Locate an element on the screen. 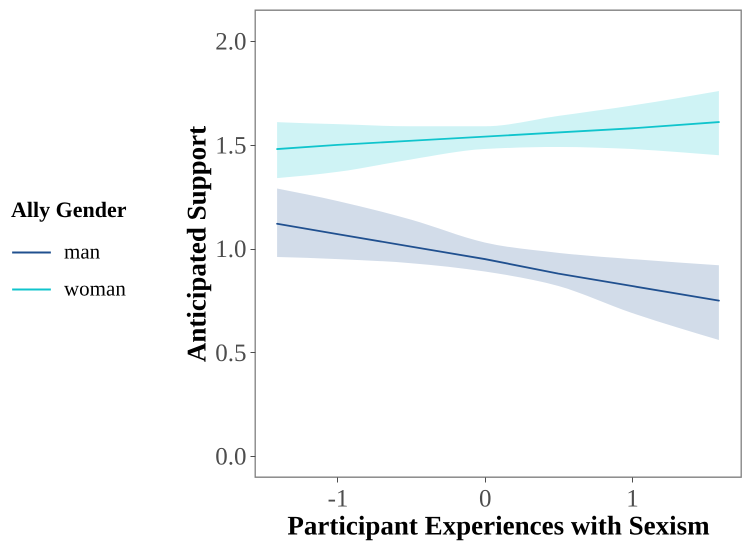 Image resolution: width=747 pixels, height=546 pixels. x-tick-label: 0 is located at coordinates (485, 499).